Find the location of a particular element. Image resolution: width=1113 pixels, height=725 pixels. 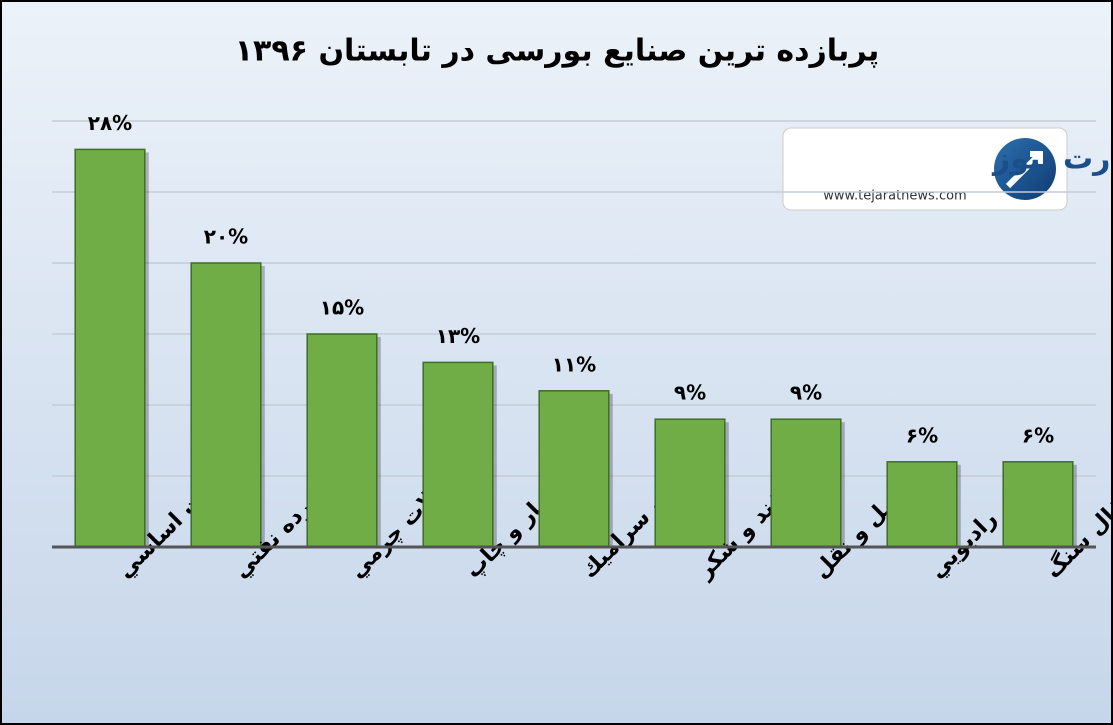

logo: تجارت نیوز www.tejaratnews.com is located at coordinates (947, 169).